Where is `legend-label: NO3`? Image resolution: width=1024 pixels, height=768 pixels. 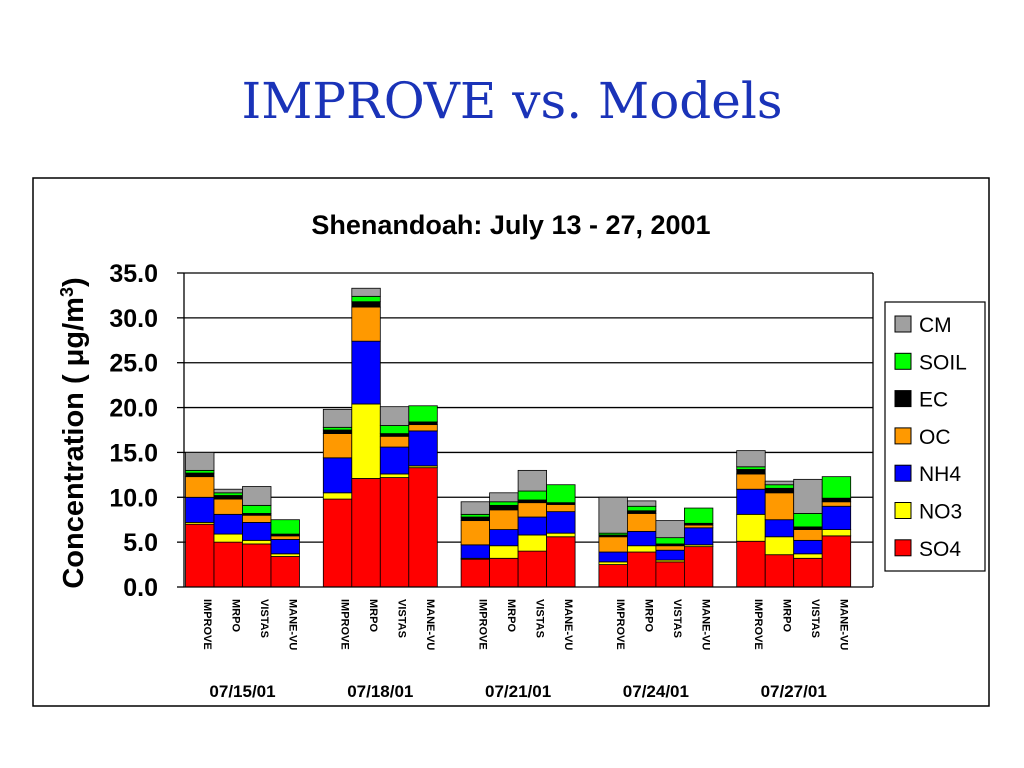 legend-label: NO3 is located at coordinates (940, 512).